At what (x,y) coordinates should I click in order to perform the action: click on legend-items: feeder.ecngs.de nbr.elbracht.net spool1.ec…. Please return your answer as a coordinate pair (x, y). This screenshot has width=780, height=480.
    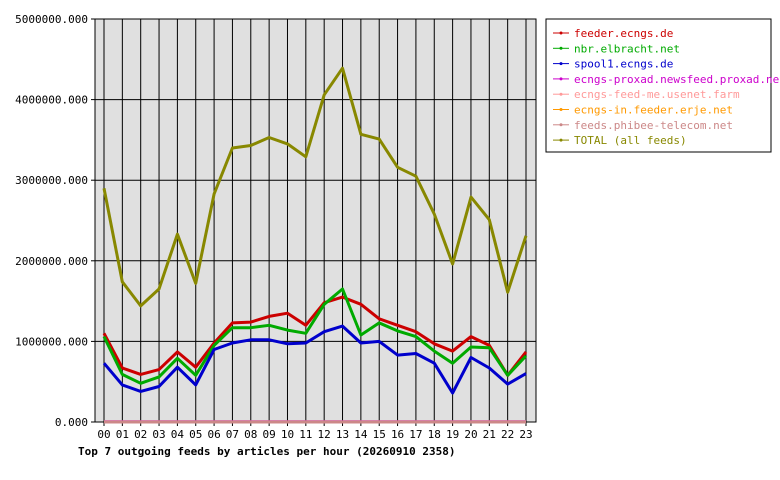
    Looking at the image, I should click on (666, 87).